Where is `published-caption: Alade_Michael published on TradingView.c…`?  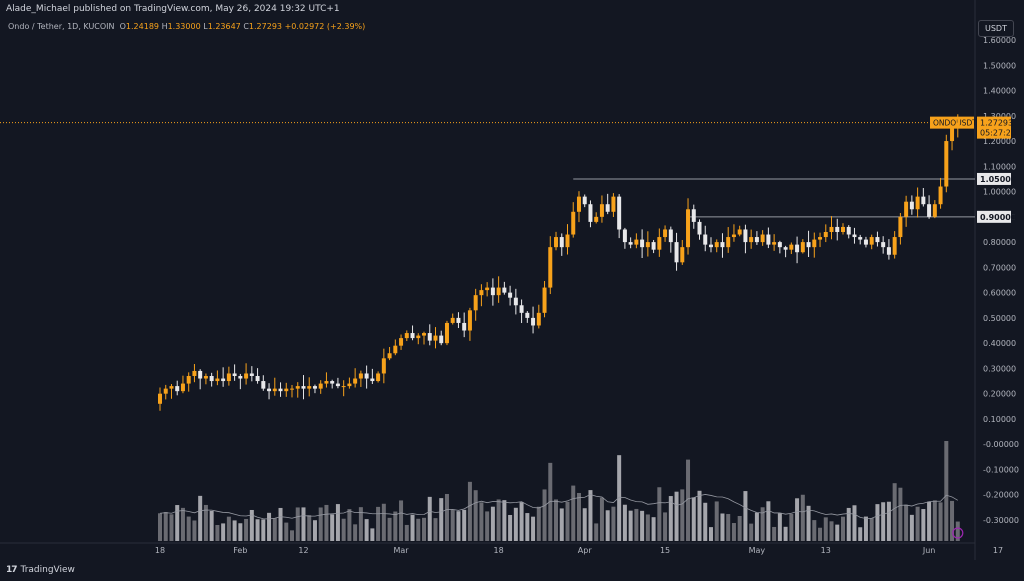
published-caption: Alade_Michael published on TradingView.c… is located at coordinates (173, 9).